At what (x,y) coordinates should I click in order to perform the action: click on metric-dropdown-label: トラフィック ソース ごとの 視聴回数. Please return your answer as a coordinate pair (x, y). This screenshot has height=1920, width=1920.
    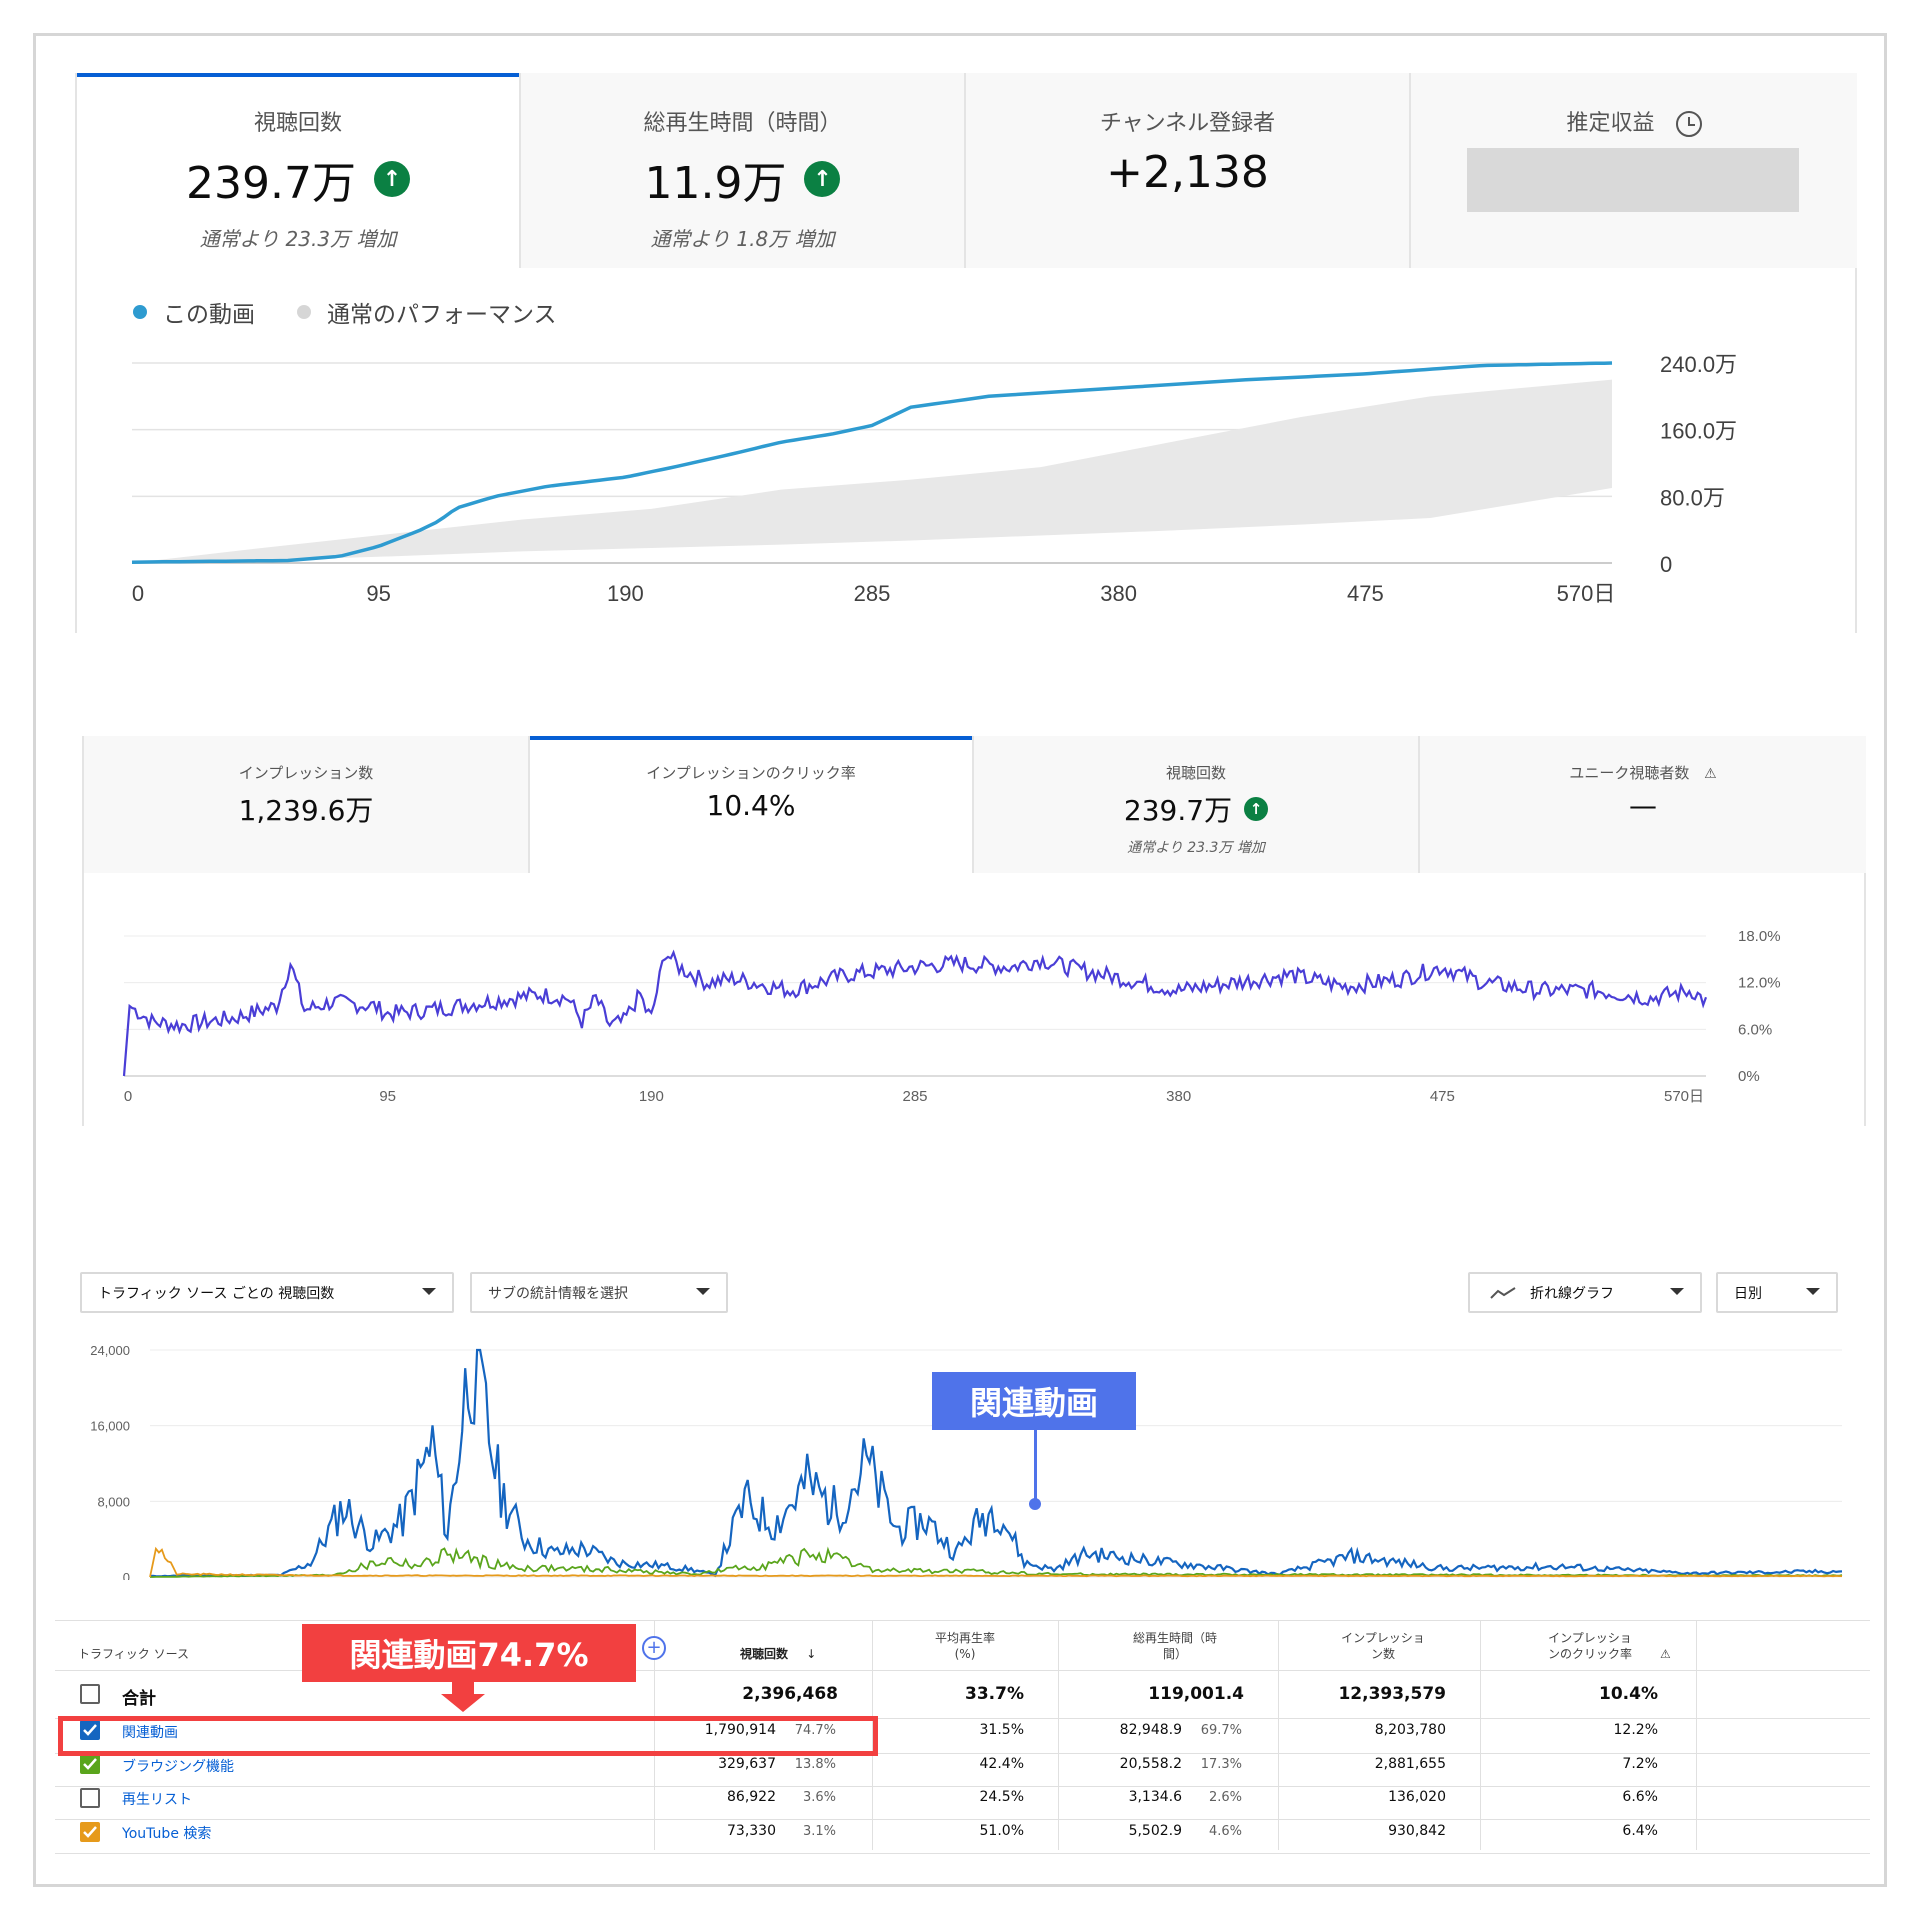
    Looking at the image, I should click on (216, 1293).